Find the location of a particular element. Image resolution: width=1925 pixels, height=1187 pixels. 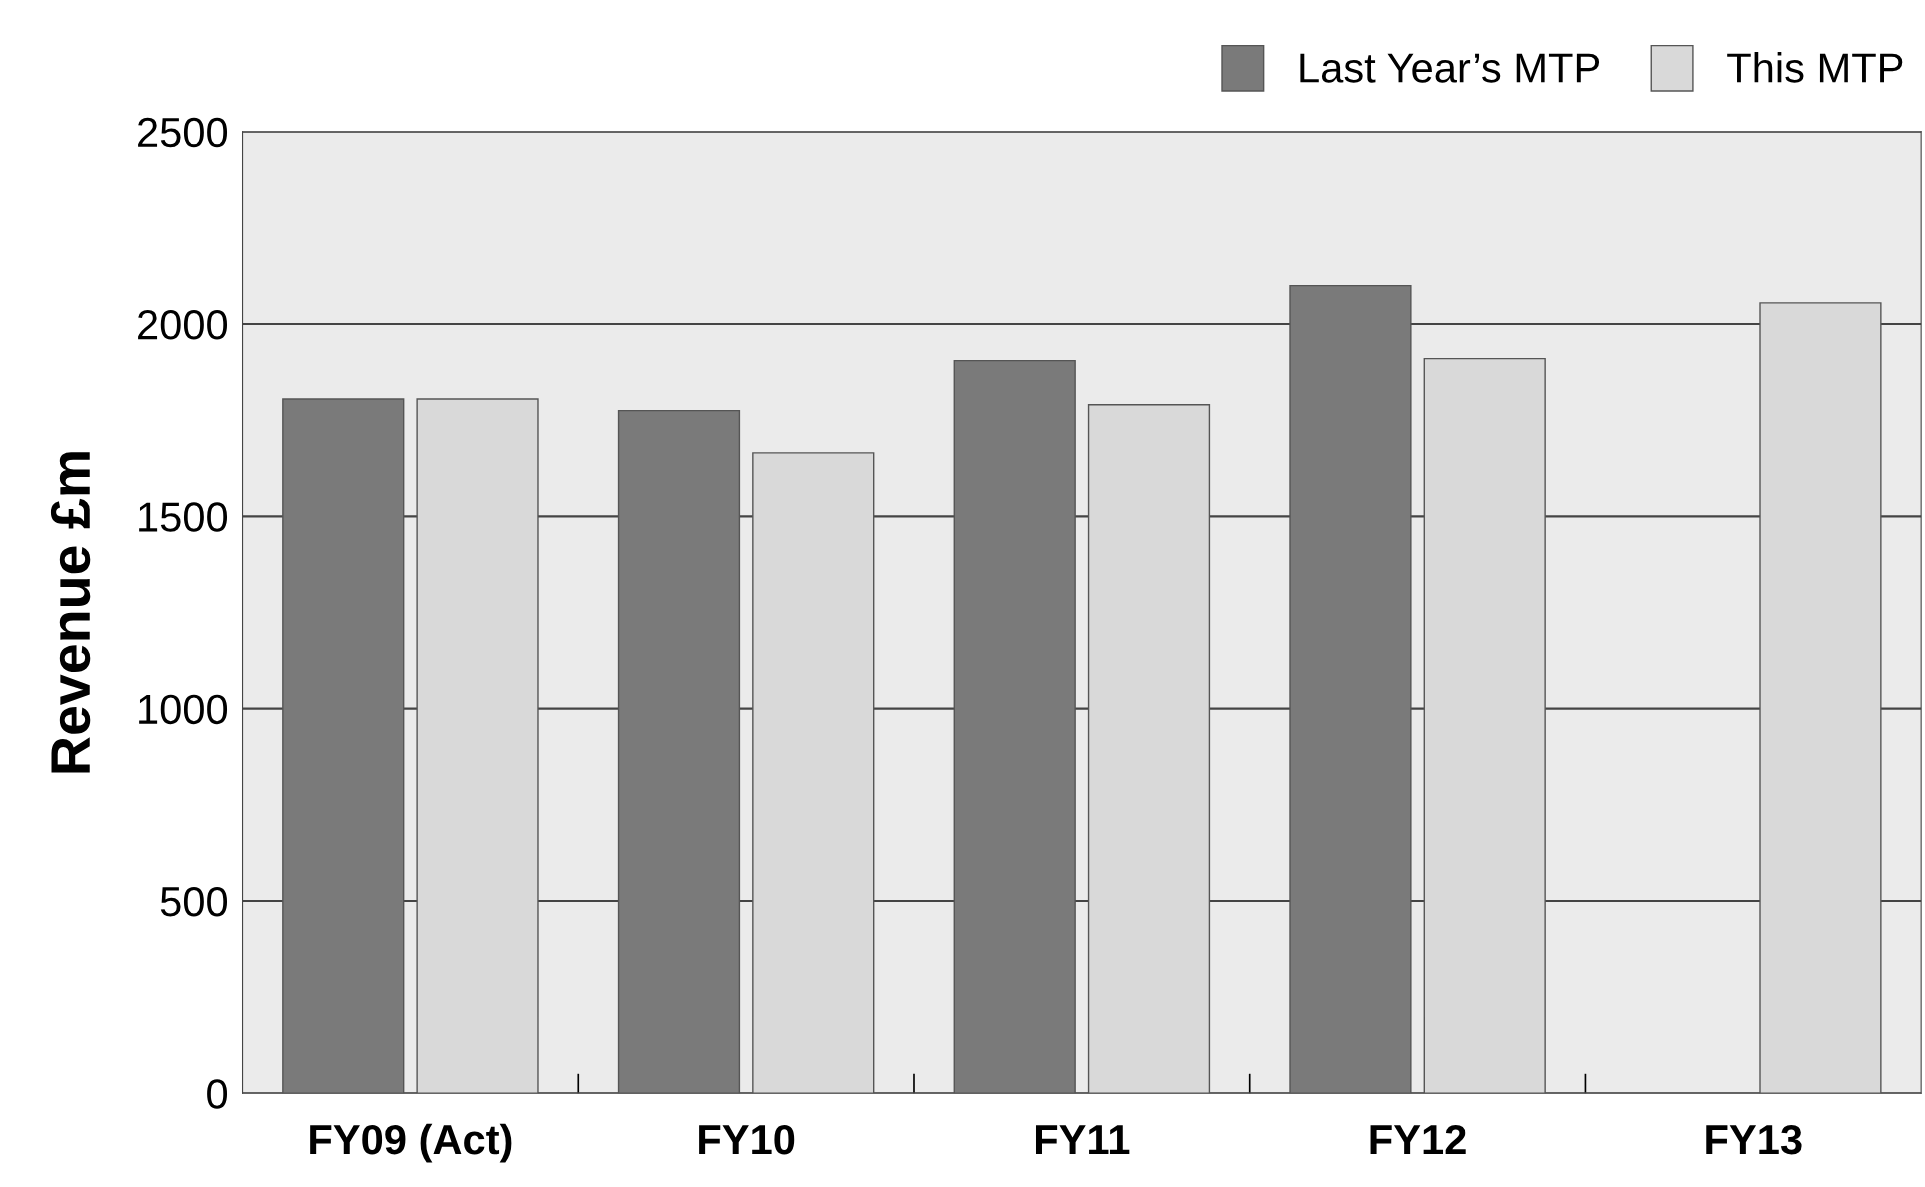

x-tick-label: FY12 is located at coordinates (1418, 1139).